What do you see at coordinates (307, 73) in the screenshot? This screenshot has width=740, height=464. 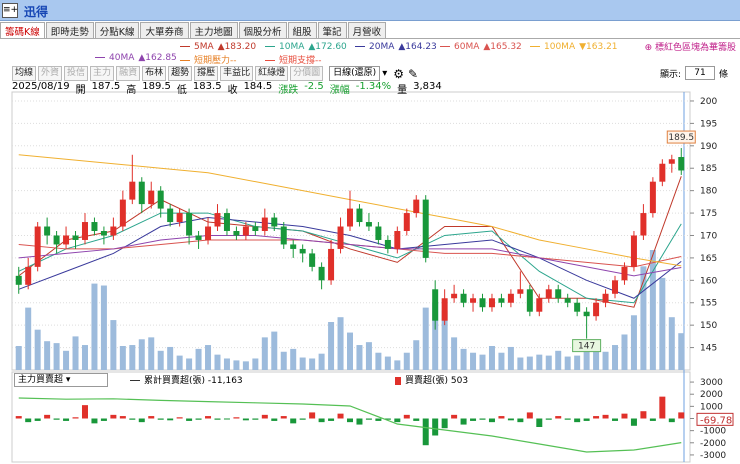 I see `tool-button: 分價圖` at bounding box center [307, 73].